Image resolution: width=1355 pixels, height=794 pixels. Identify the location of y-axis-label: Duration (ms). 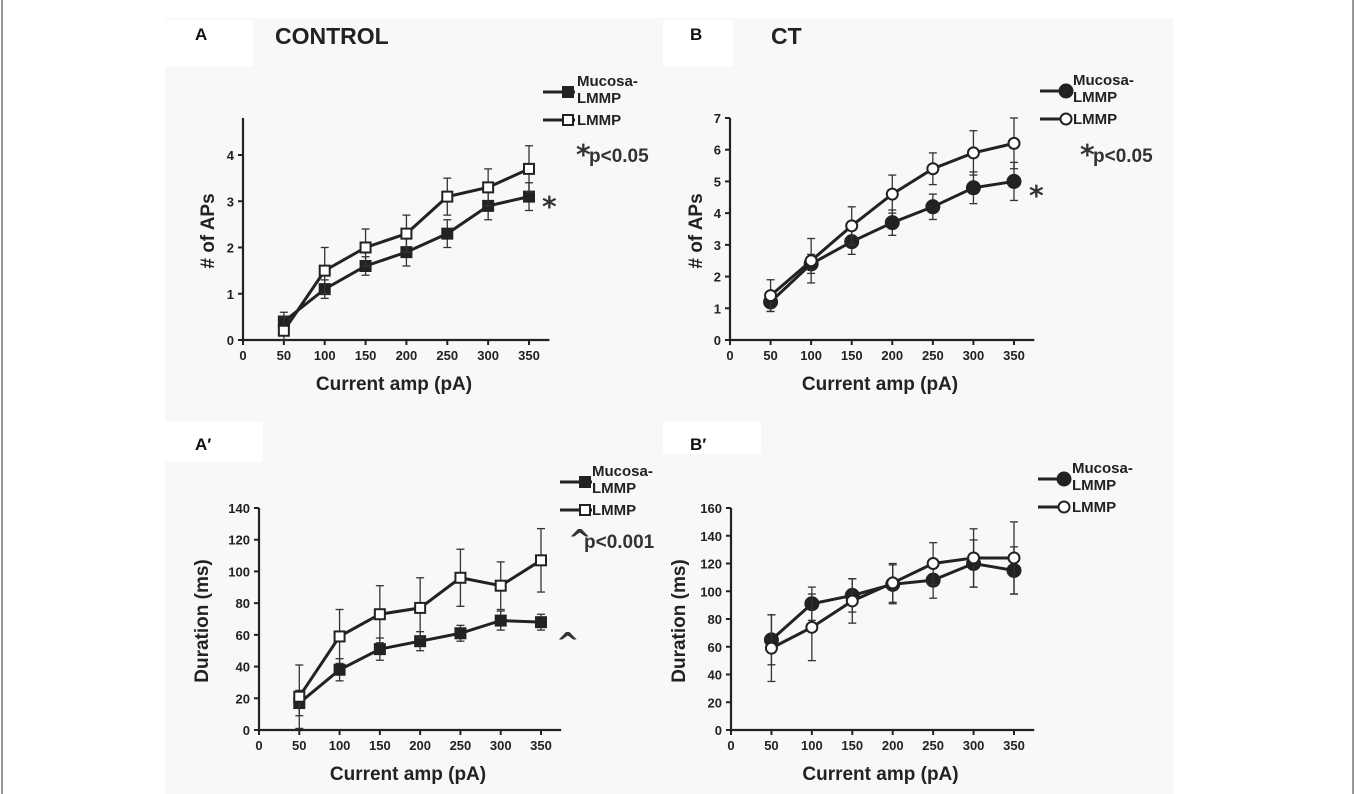
(679, 621).